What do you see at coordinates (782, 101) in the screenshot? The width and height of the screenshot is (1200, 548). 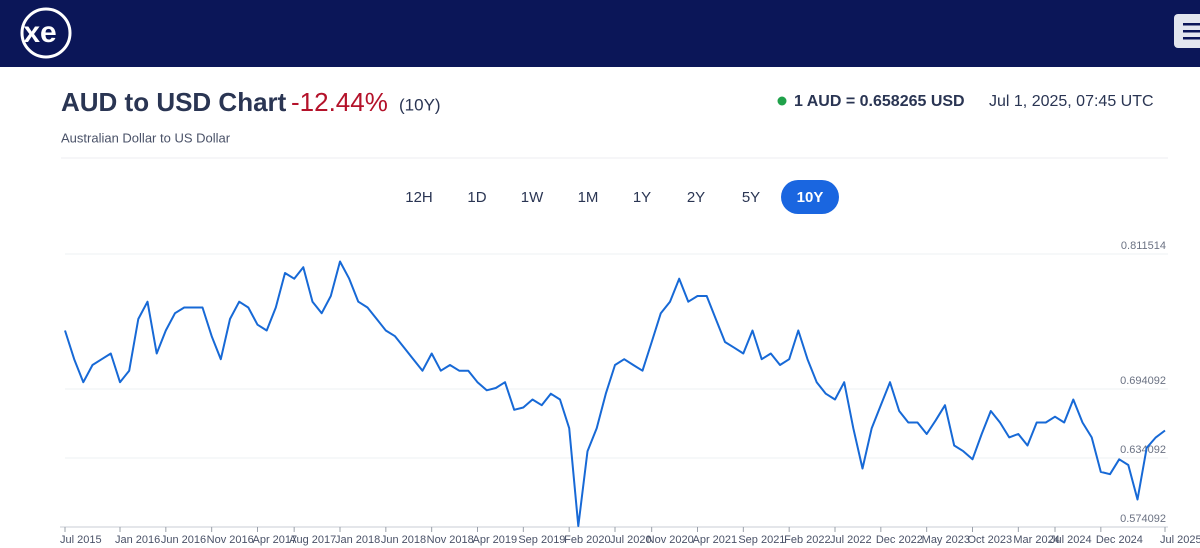 I see `live-dot` at bounding box center [782, 101].